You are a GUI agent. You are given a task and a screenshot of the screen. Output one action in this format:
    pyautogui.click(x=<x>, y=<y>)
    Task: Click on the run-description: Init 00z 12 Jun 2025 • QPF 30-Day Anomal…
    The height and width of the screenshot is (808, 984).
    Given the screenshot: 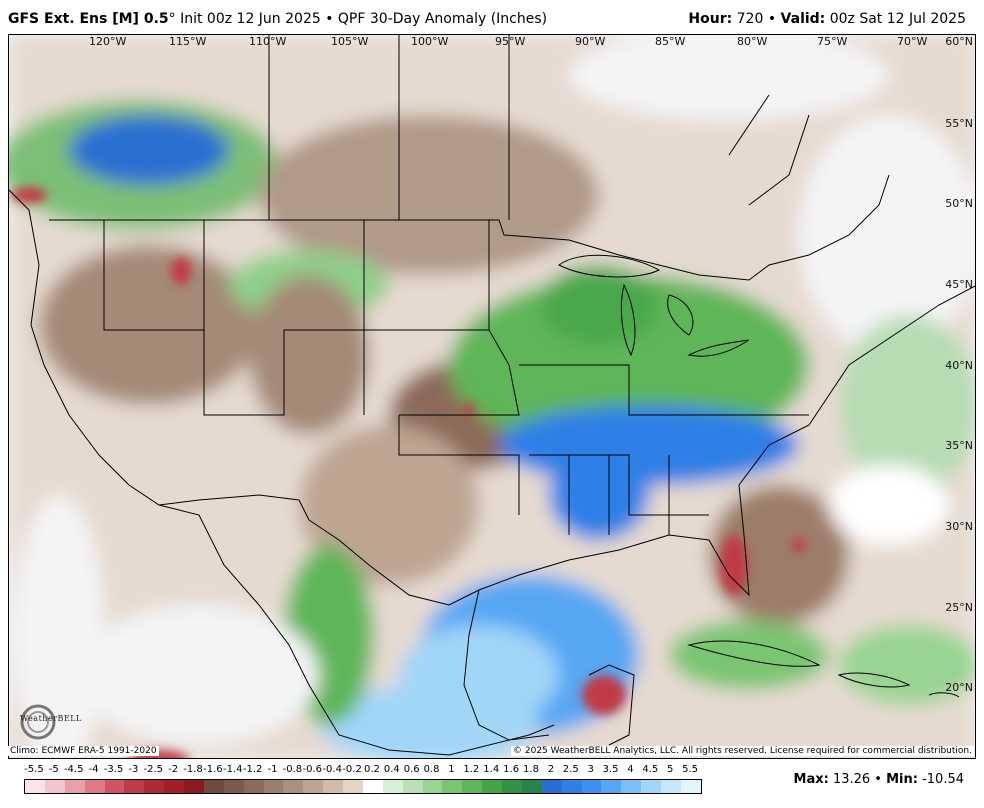 What is the action you would take?
    pyautogui.click(x=361, y=19)
    